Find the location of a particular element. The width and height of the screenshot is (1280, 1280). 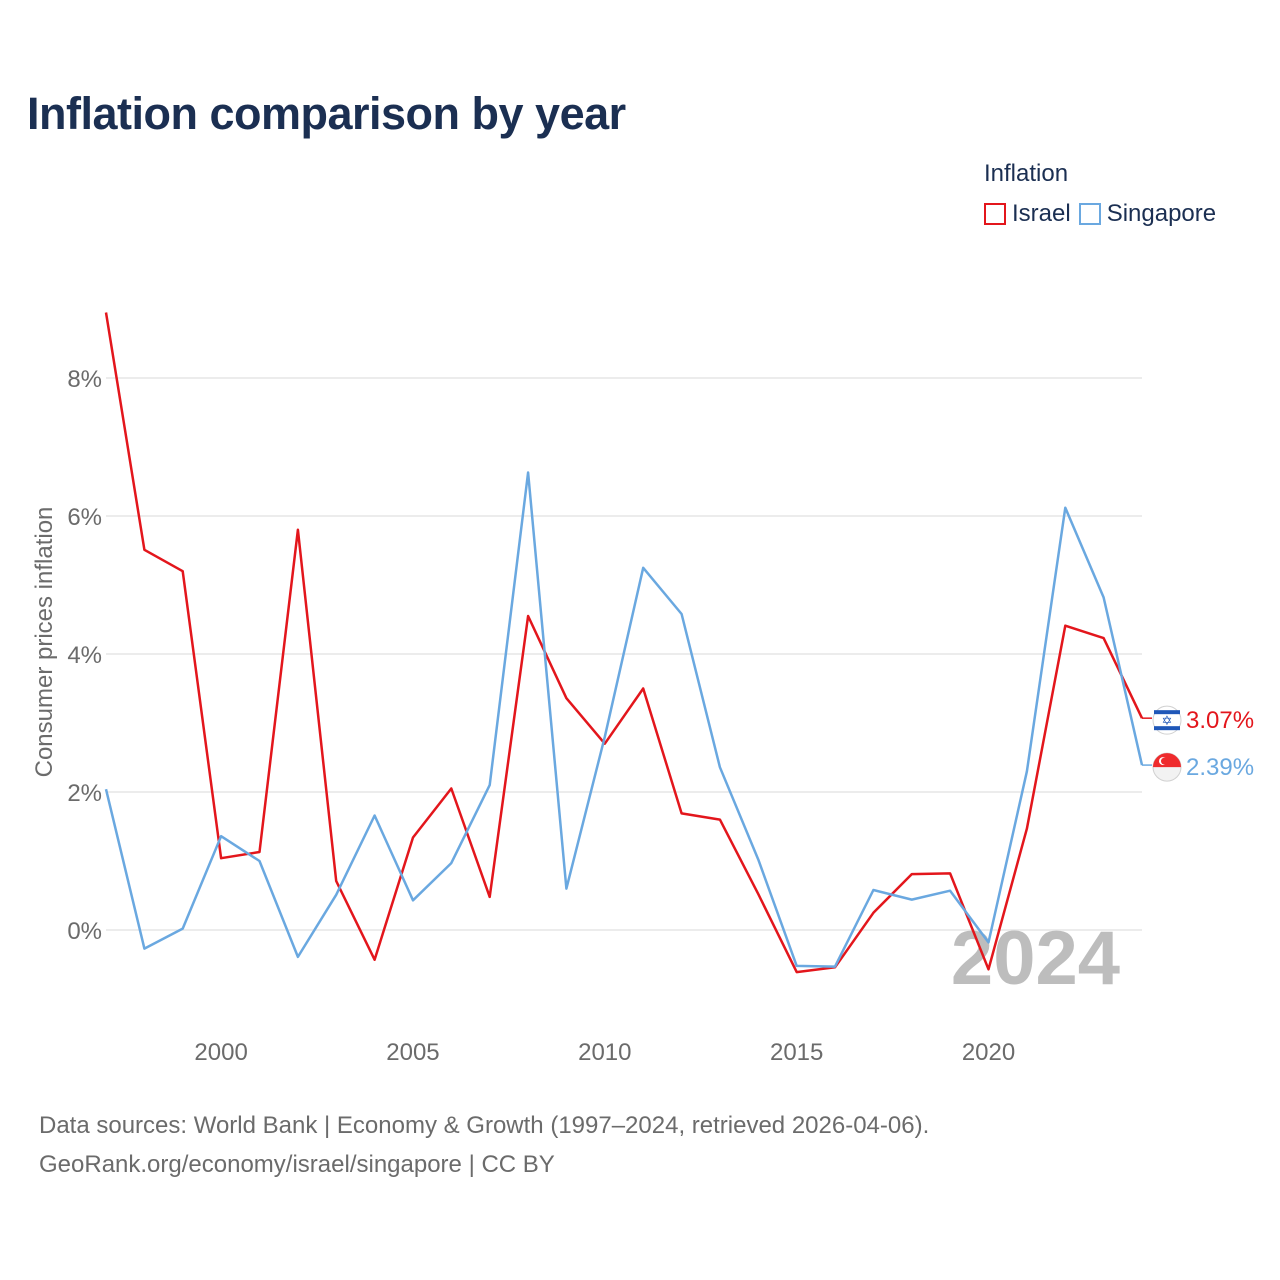

legend-label-singapore: Singapore is located at coordinates (1161, 213).